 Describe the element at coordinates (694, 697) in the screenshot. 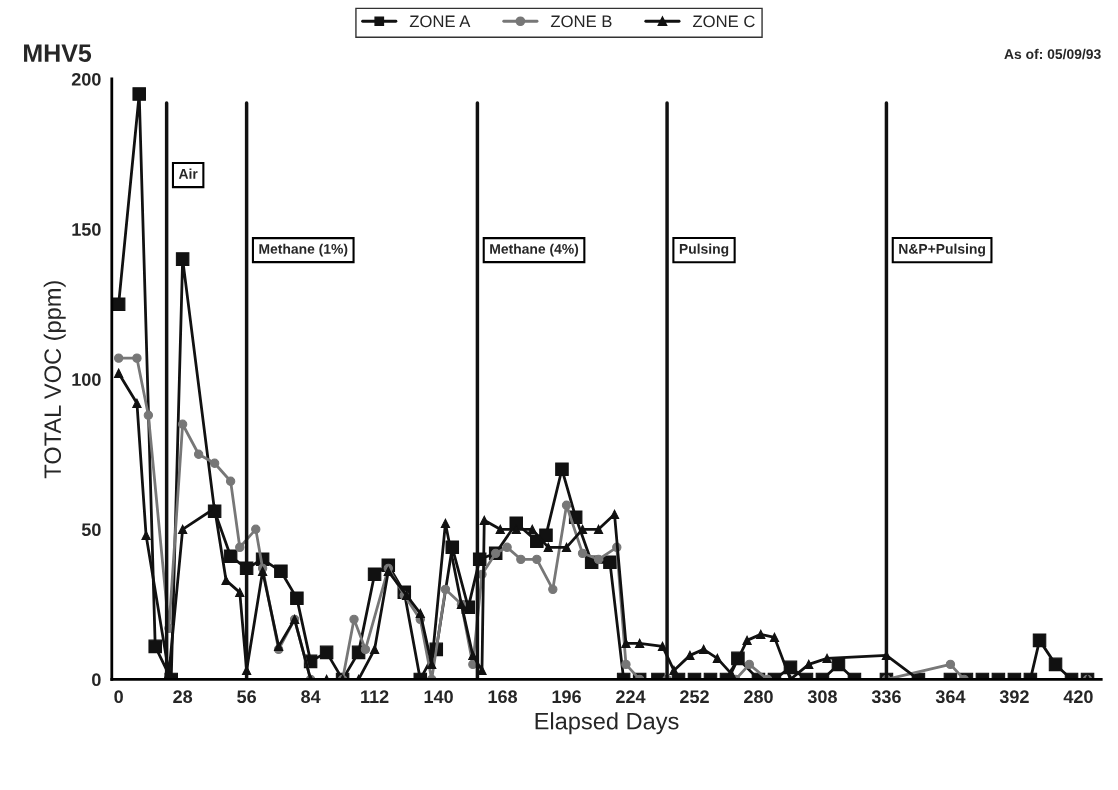

I see `x-tick-label: 252` at that location.